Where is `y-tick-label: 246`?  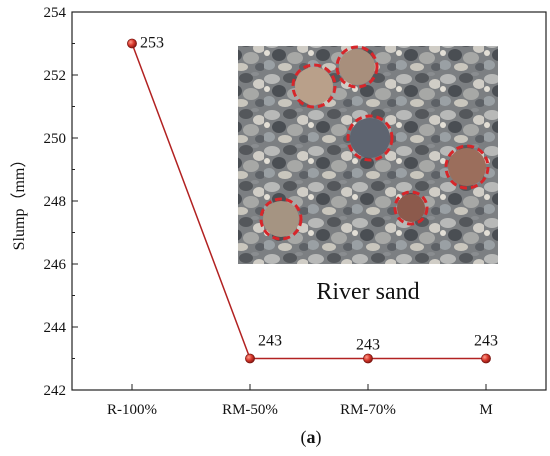
y-tick-label: 246 is located at coordinates (55, 265).